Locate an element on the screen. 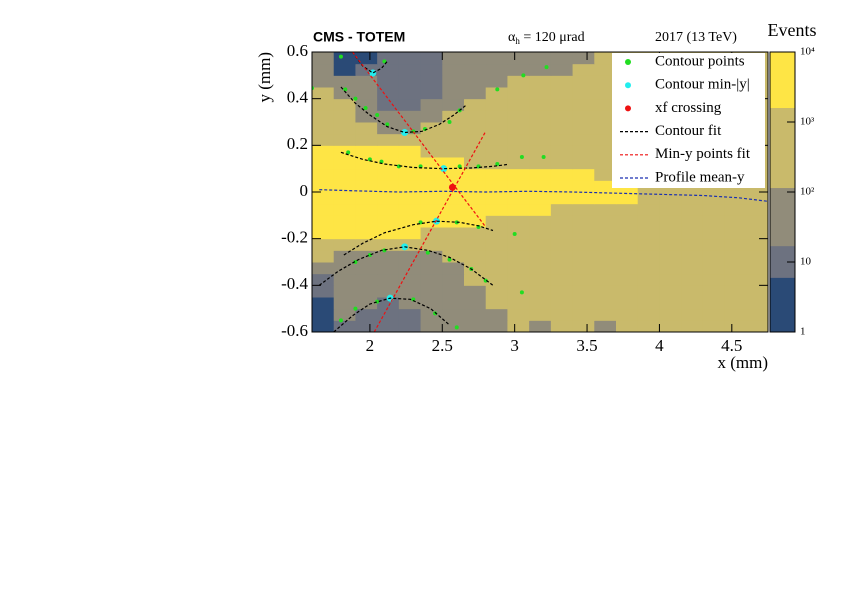 The image size is (842, 595). y-tick-label: 0.4 is located at coordinates (298, 97).